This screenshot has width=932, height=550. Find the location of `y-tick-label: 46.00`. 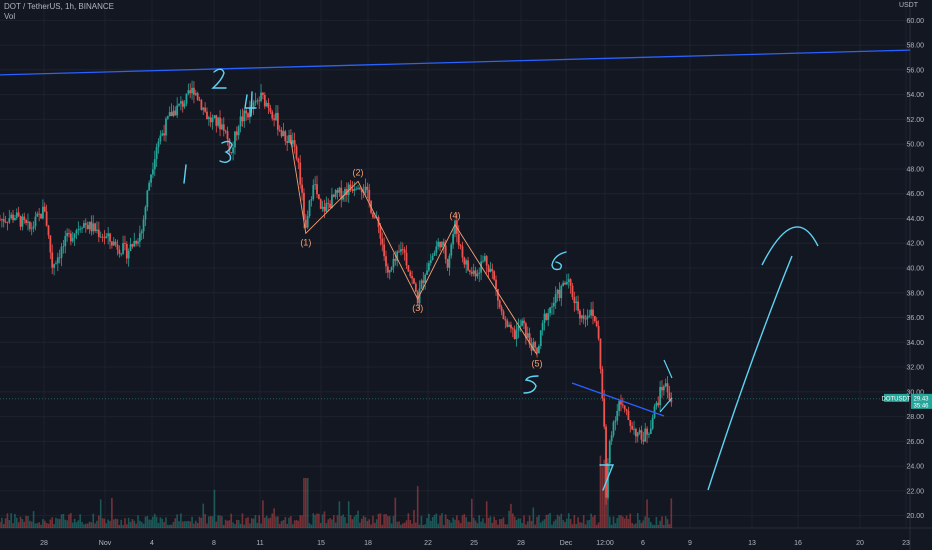

y-tick-label: 46.00 is located at coordinates (915, 194).